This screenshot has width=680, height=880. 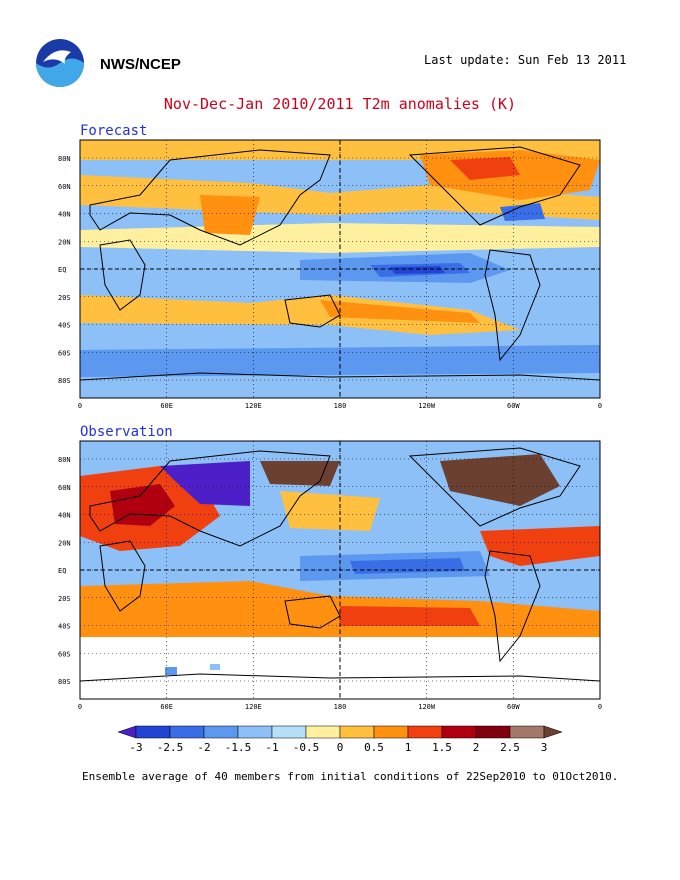 What do you see at coordinates (114, 131) in the screenshot?
I see `forecast-panel-label: Forecast` at bounding box center [114, 131].